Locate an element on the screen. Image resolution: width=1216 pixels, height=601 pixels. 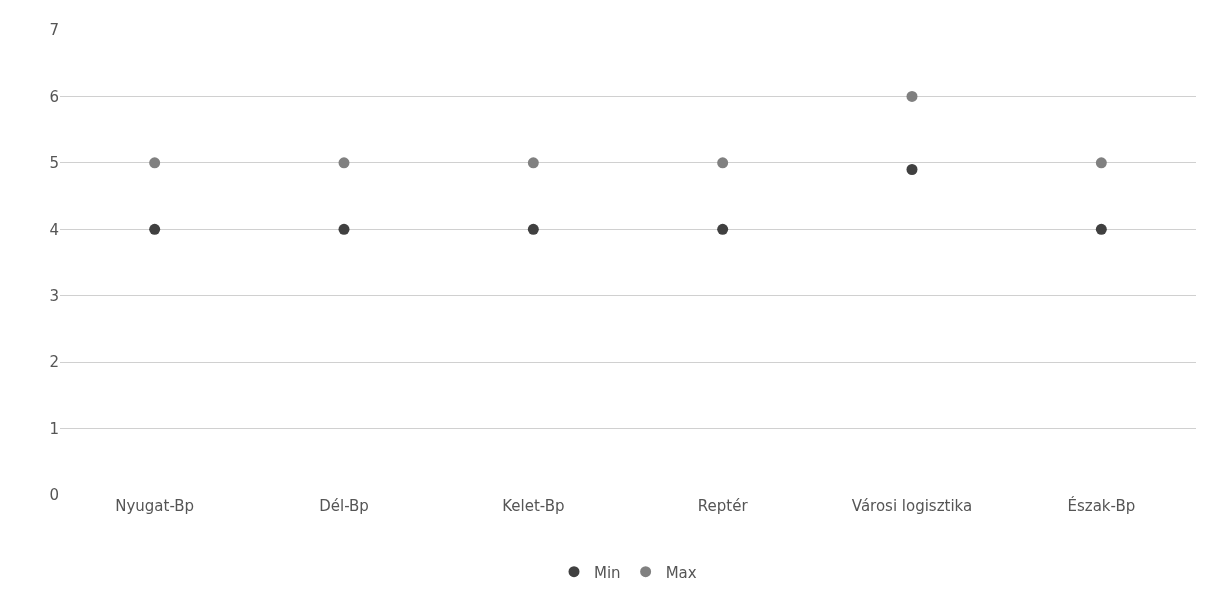
legend-label: Max is located at coordinates (681, 572).